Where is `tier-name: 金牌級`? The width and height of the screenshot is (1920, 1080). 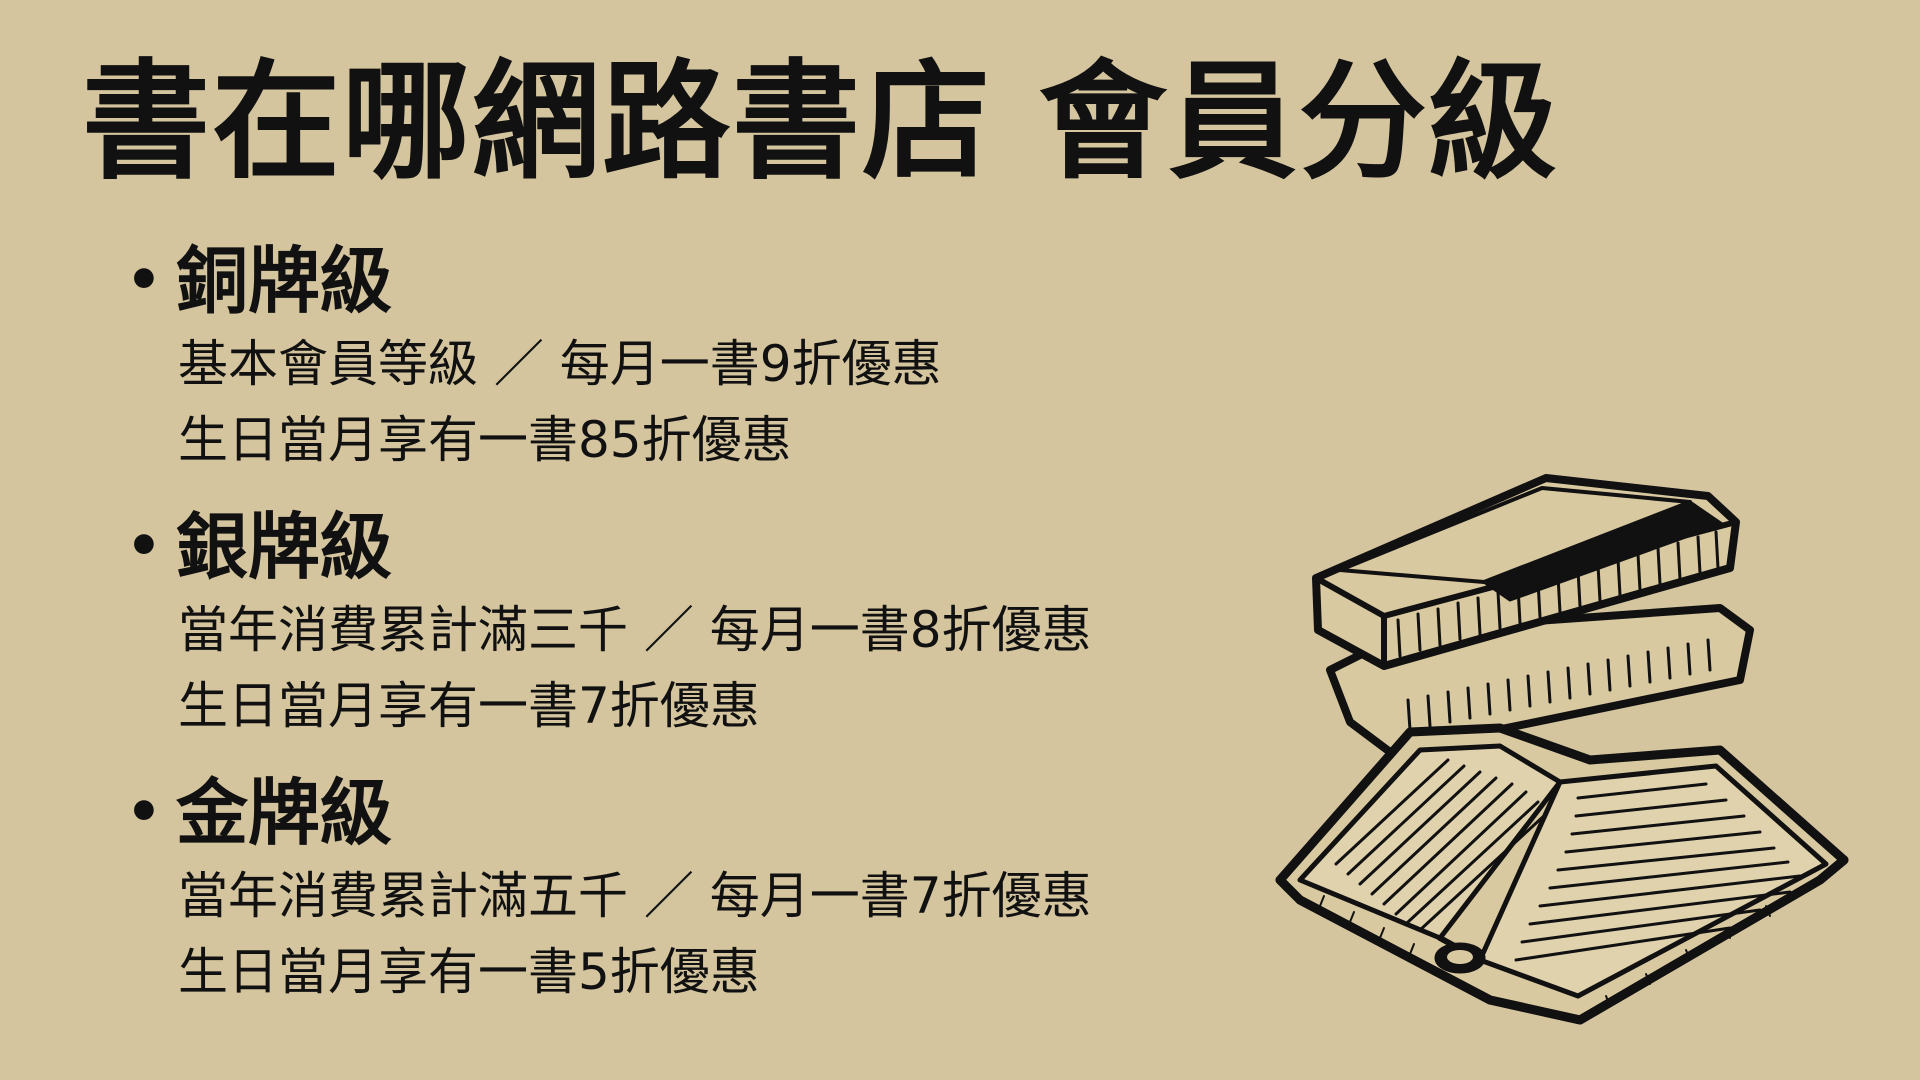
tier-name: 金牌級 is located at coordinates (284, 813).